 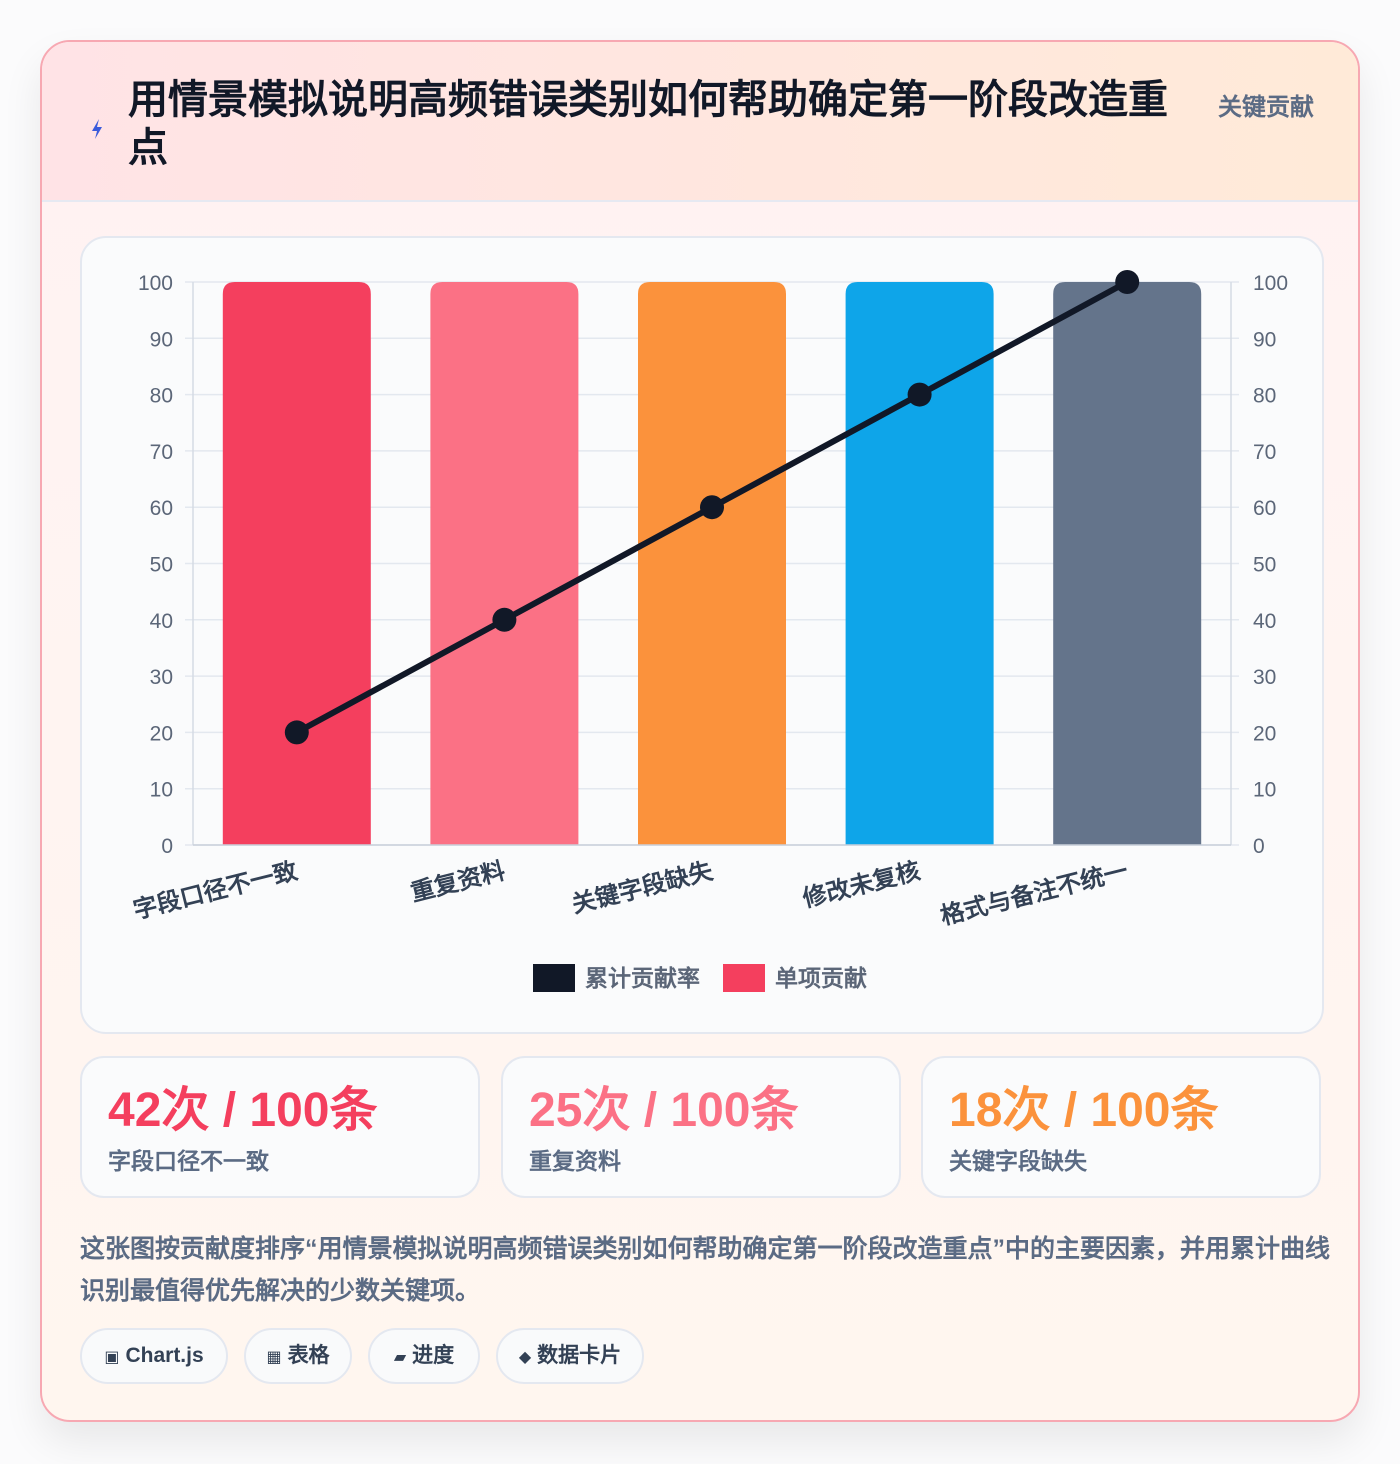 I want to click on lightning-icon, so click(x=97, y=129).